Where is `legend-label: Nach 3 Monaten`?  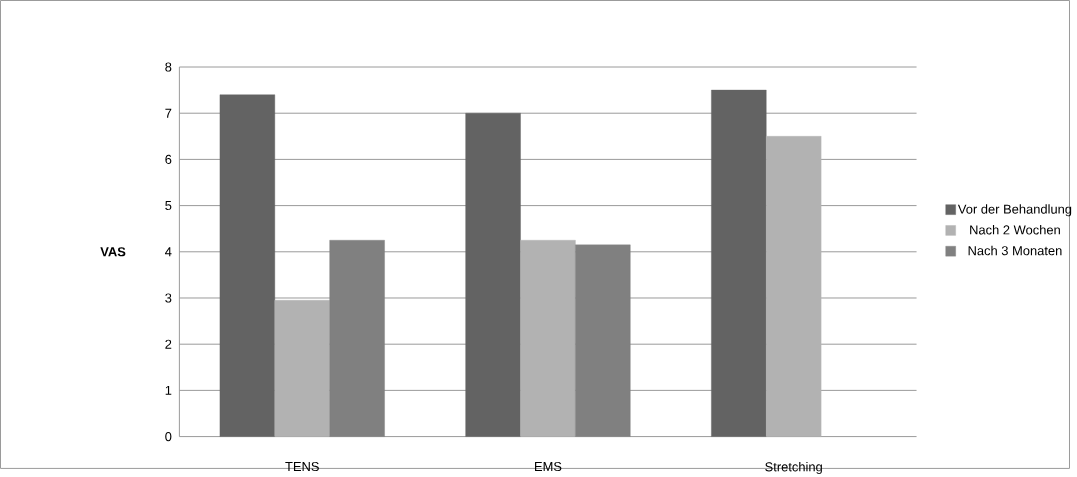 legend-label: Nach 3 Monaten is located at coordinates (1015, 250).